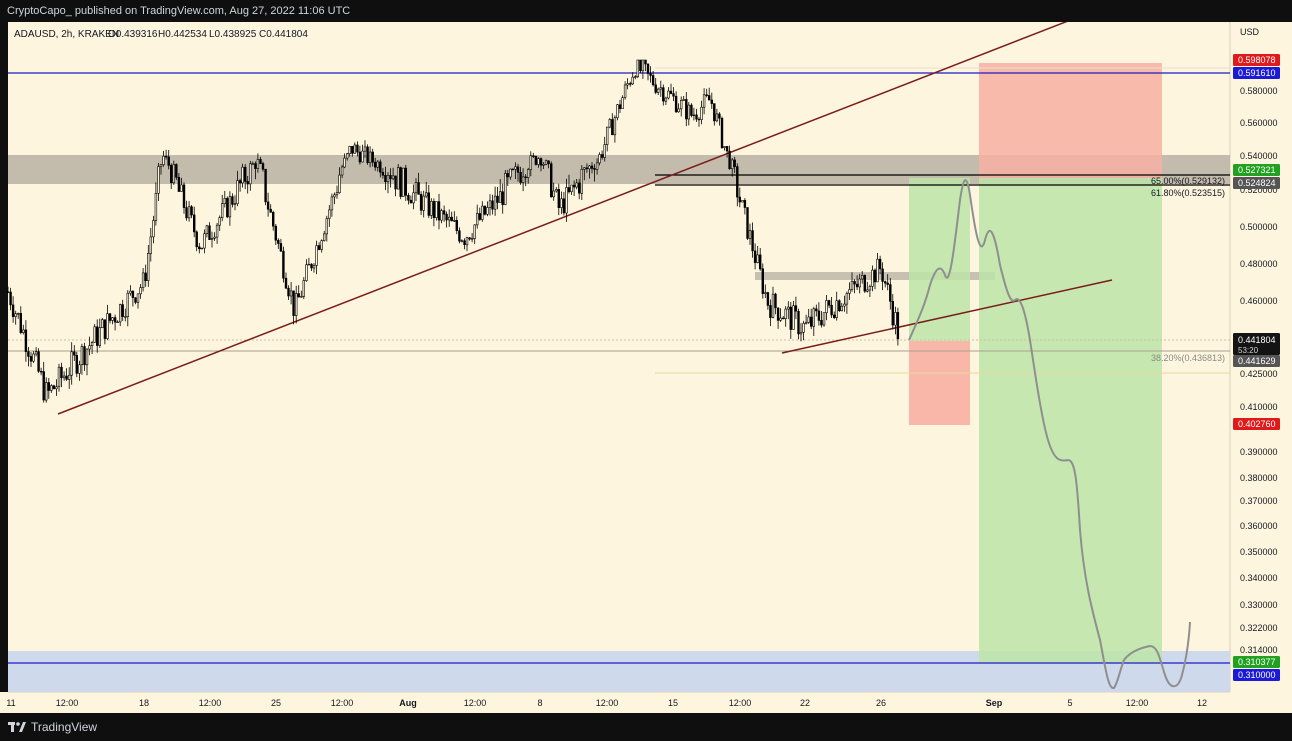  I want to click on legend-high: H0.442534, so click(182, 34).